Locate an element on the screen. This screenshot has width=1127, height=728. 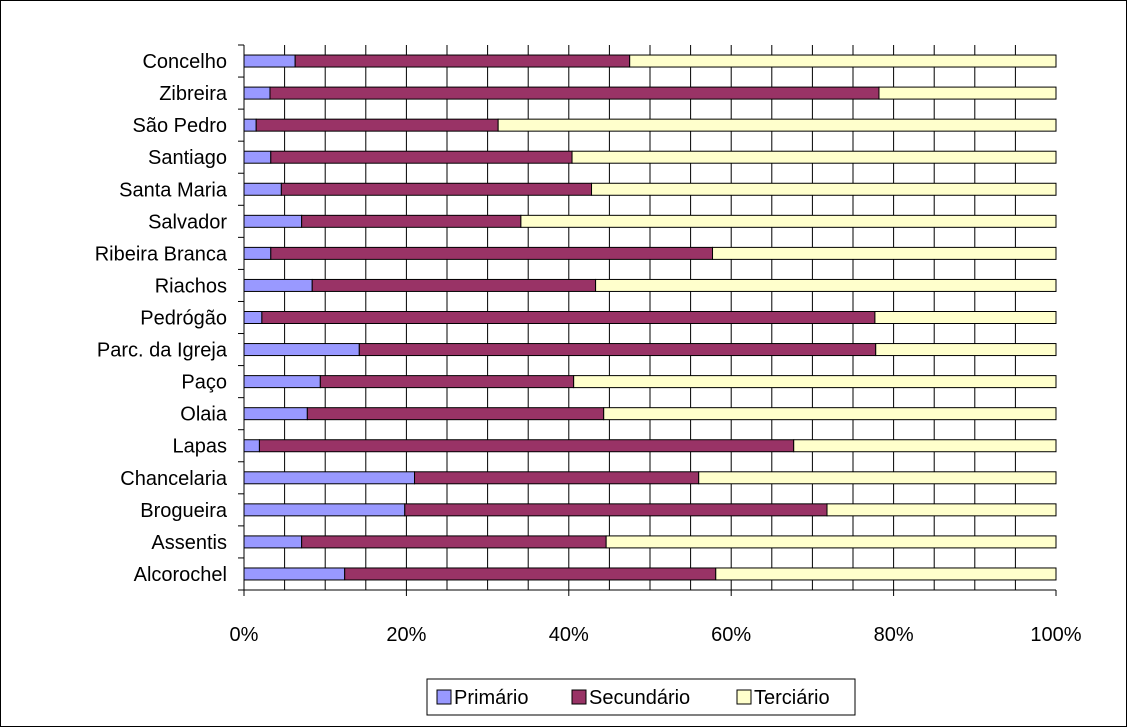
category-label: Riachos is located at coordinates (191, 286).